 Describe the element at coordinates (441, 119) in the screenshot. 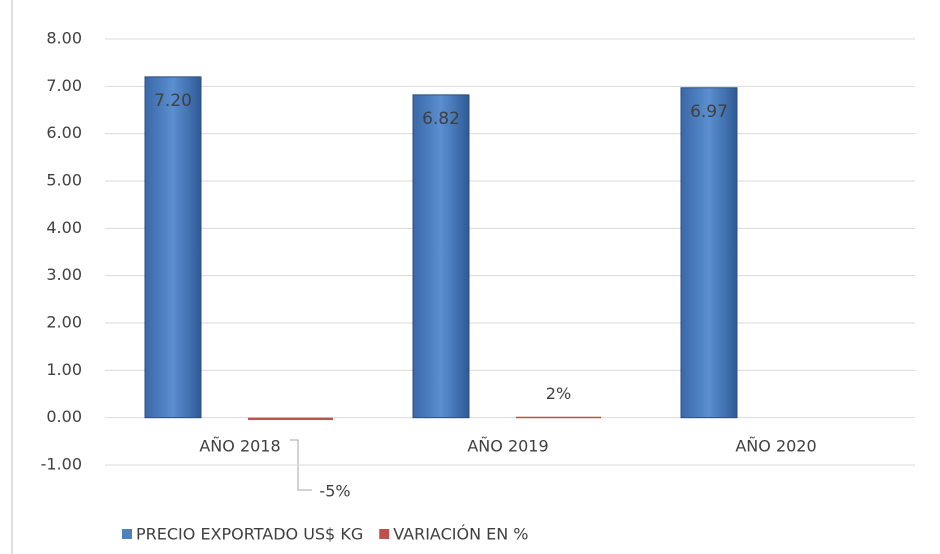

I see `data-label: 6.82` at that location.